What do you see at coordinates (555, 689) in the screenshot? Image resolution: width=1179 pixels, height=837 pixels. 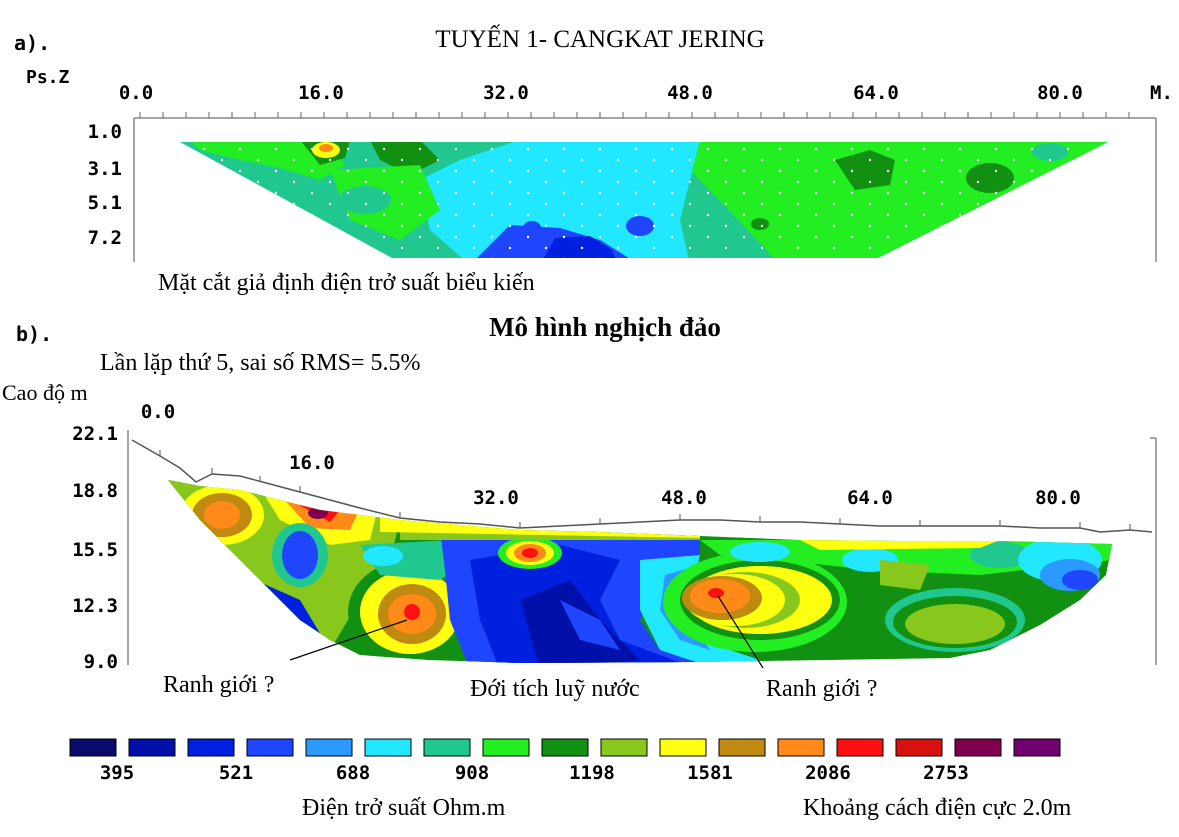 I see `annotation-aquifer-zone: Đới tích luỹ nước` at bounding box center [555, 689].